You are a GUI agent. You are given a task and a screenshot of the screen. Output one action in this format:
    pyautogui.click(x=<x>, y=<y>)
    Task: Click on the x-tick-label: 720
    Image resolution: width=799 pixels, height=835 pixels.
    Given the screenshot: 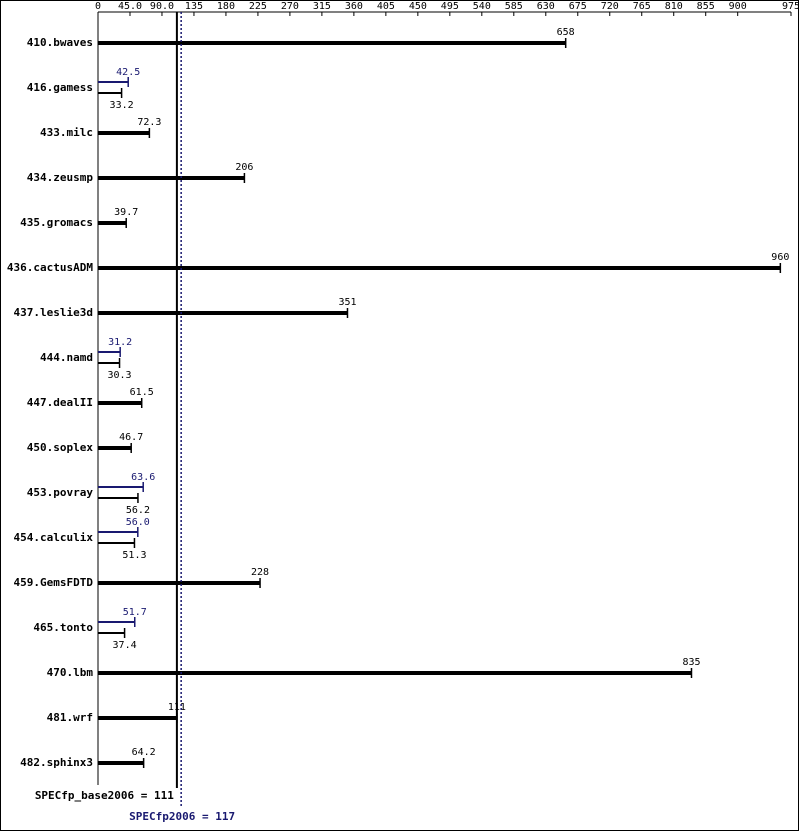 What is the action you would take?
    pyautogui.click(x=610, y=6)
    